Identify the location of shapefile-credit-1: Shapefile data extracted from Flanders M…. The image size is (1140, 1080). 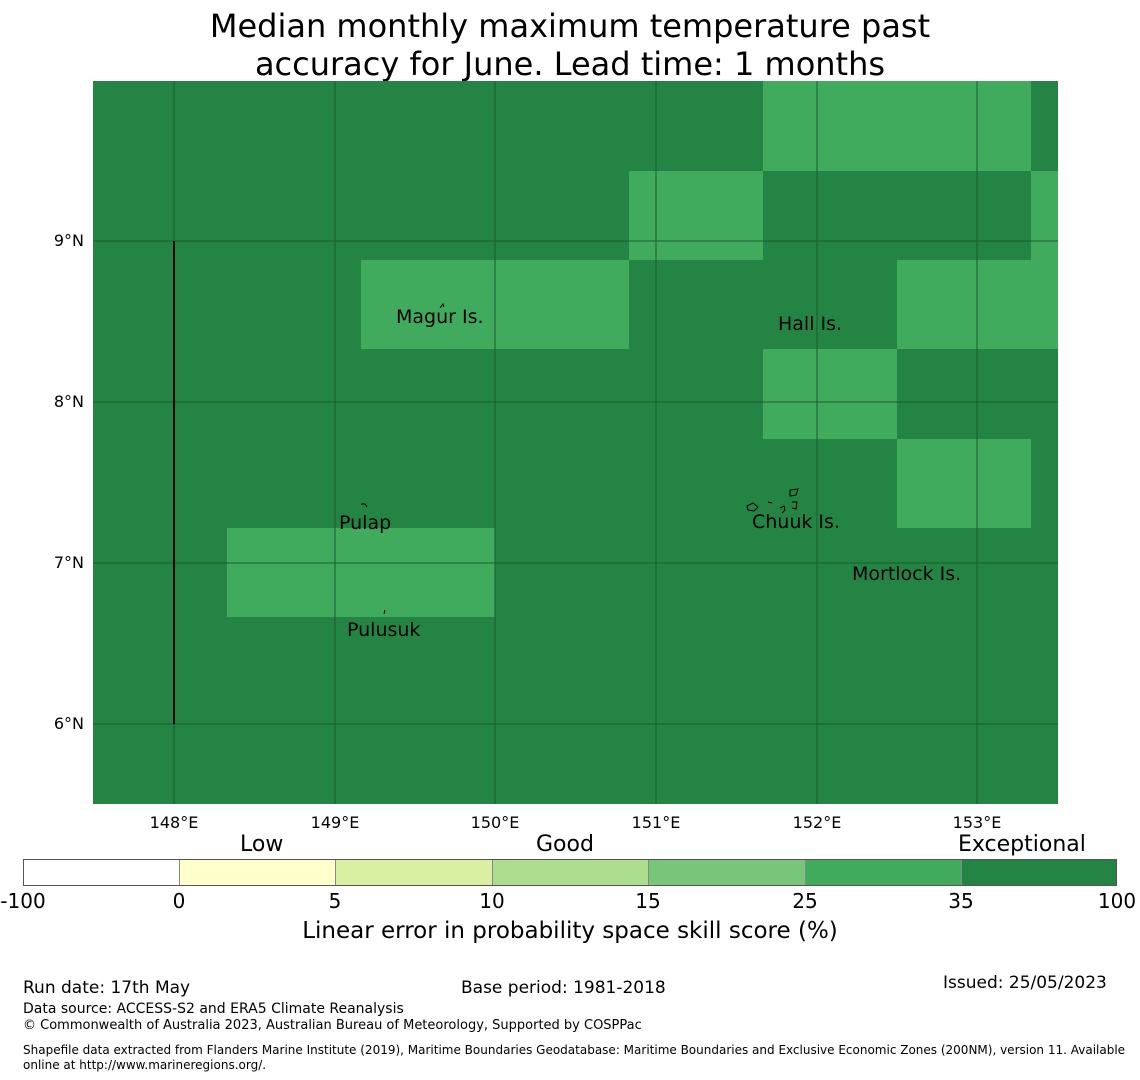
(578, 1050).